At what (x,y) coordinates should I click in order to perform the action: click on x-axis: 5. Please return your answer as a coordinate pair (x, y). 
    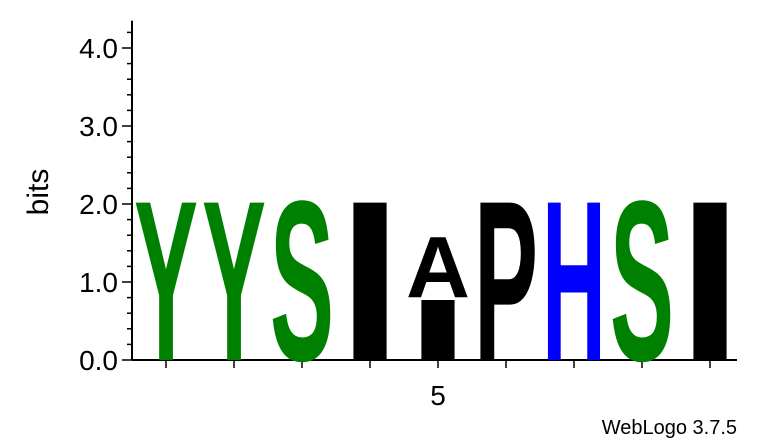
    Looking at the image, I should click on (434, 385).